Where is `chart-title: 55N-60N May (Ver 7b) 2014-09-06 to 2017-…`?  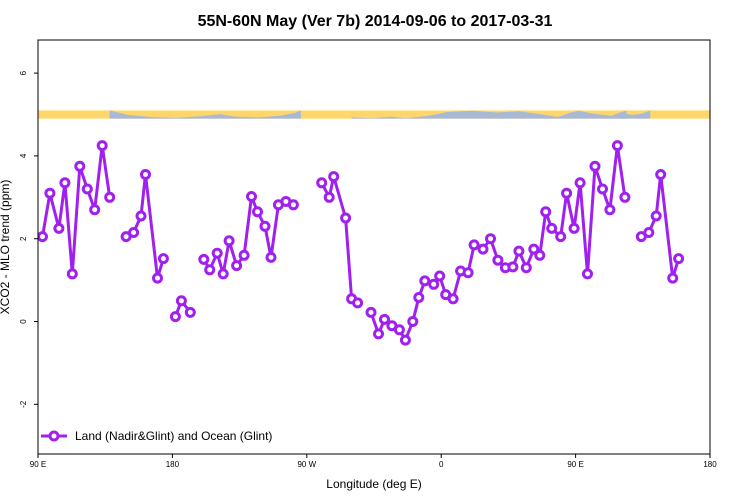
chart-title: 55N-60N May (Ver 7b) 2014-09-06 to 2017-… is located at coordinates (375, 21).